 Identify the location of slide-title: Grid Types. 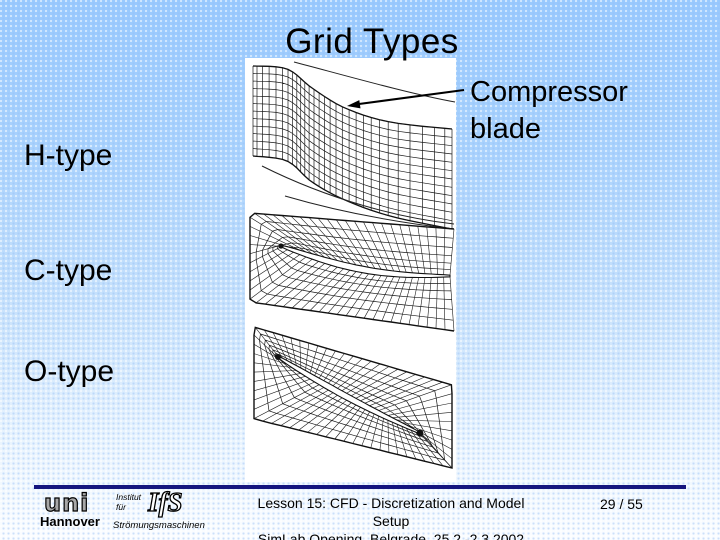
(372, 41).